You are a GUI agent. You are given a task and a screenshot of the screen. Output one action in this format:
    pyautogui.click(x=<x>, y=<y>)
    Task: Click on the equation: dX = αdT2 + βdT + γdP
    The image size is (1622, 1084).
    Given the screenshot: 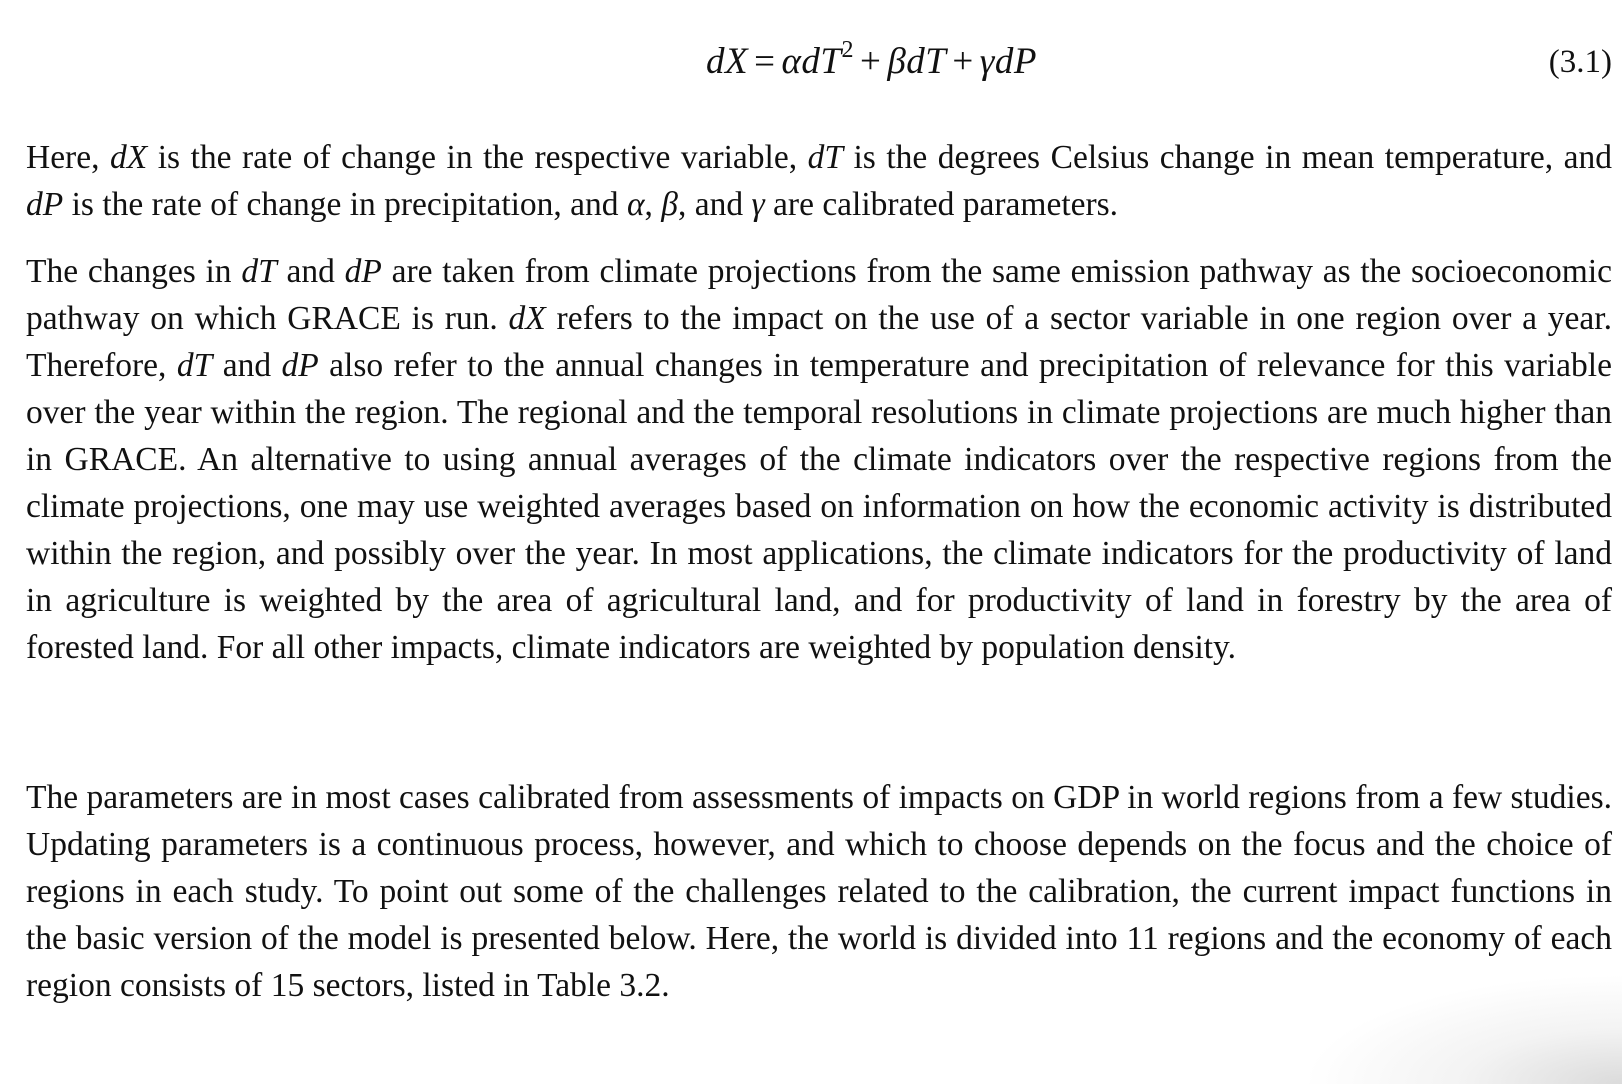 What is the action you would take?
    pyautogui.click(x=871, y=60)
    